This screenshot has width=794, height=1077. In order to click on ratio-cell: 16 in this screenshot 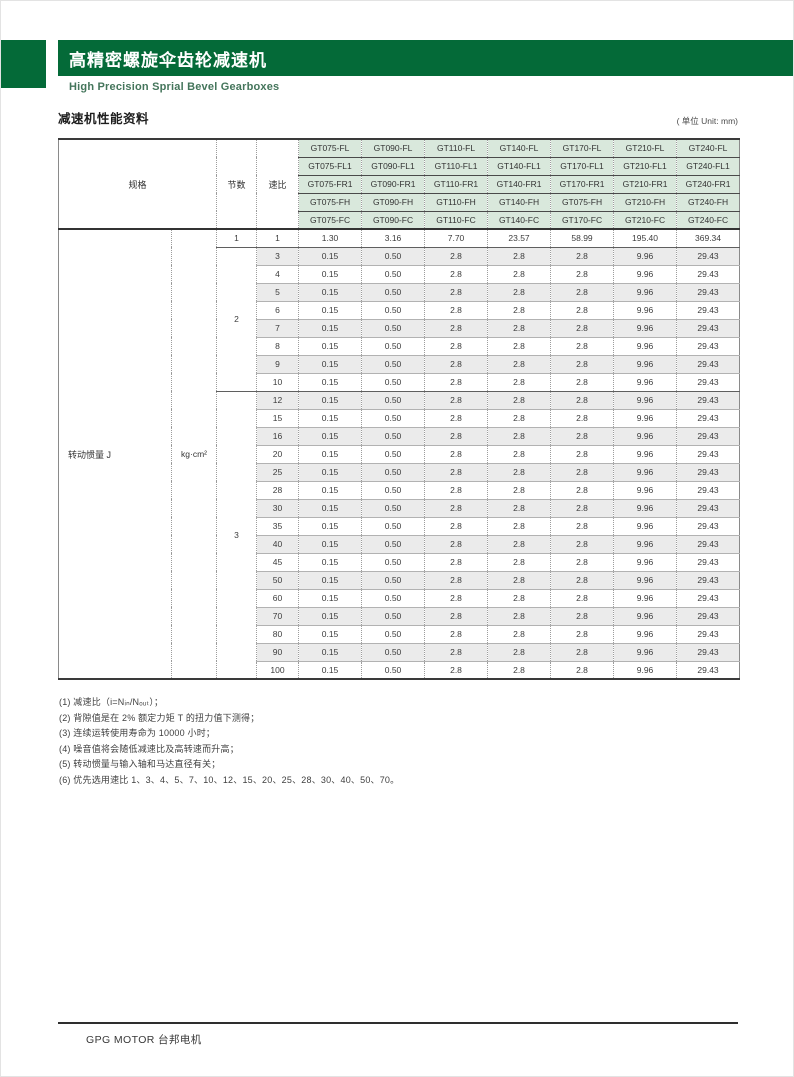, I will do `click(277, 435)`.